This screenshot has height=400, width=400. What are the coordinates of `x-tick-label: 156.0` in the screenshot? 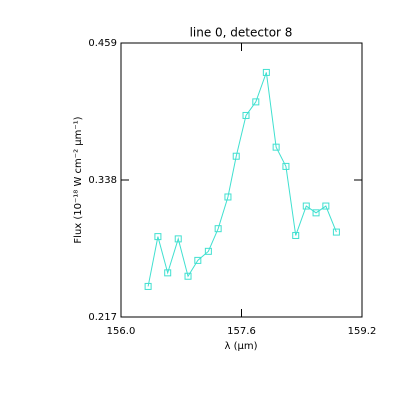 It's located at (121, 331).